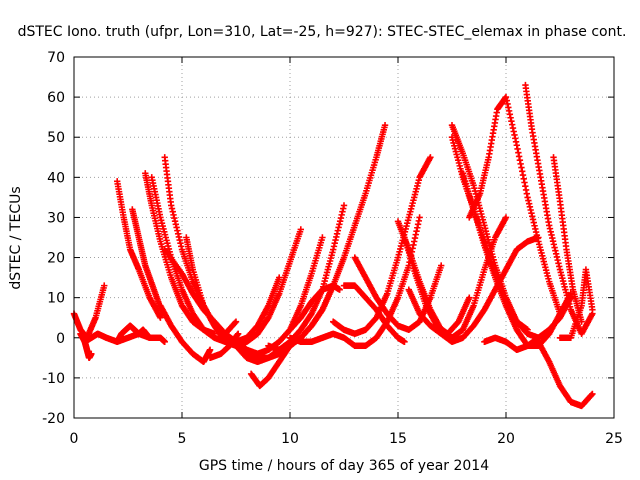  I want to click on y-tick-label: 20, so click(56, 259).